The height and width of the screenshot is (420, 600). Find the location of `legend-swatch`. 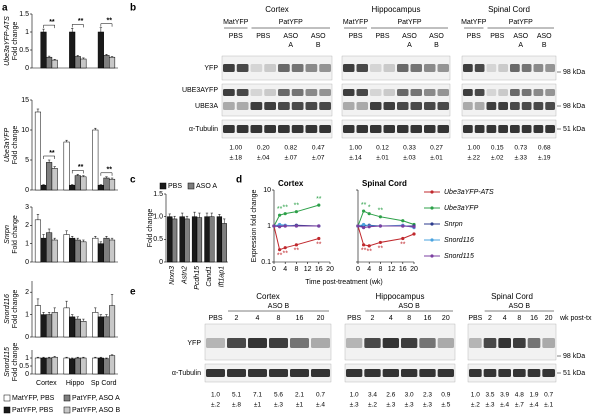

legend-swatch is located at coordinates (67, 398).